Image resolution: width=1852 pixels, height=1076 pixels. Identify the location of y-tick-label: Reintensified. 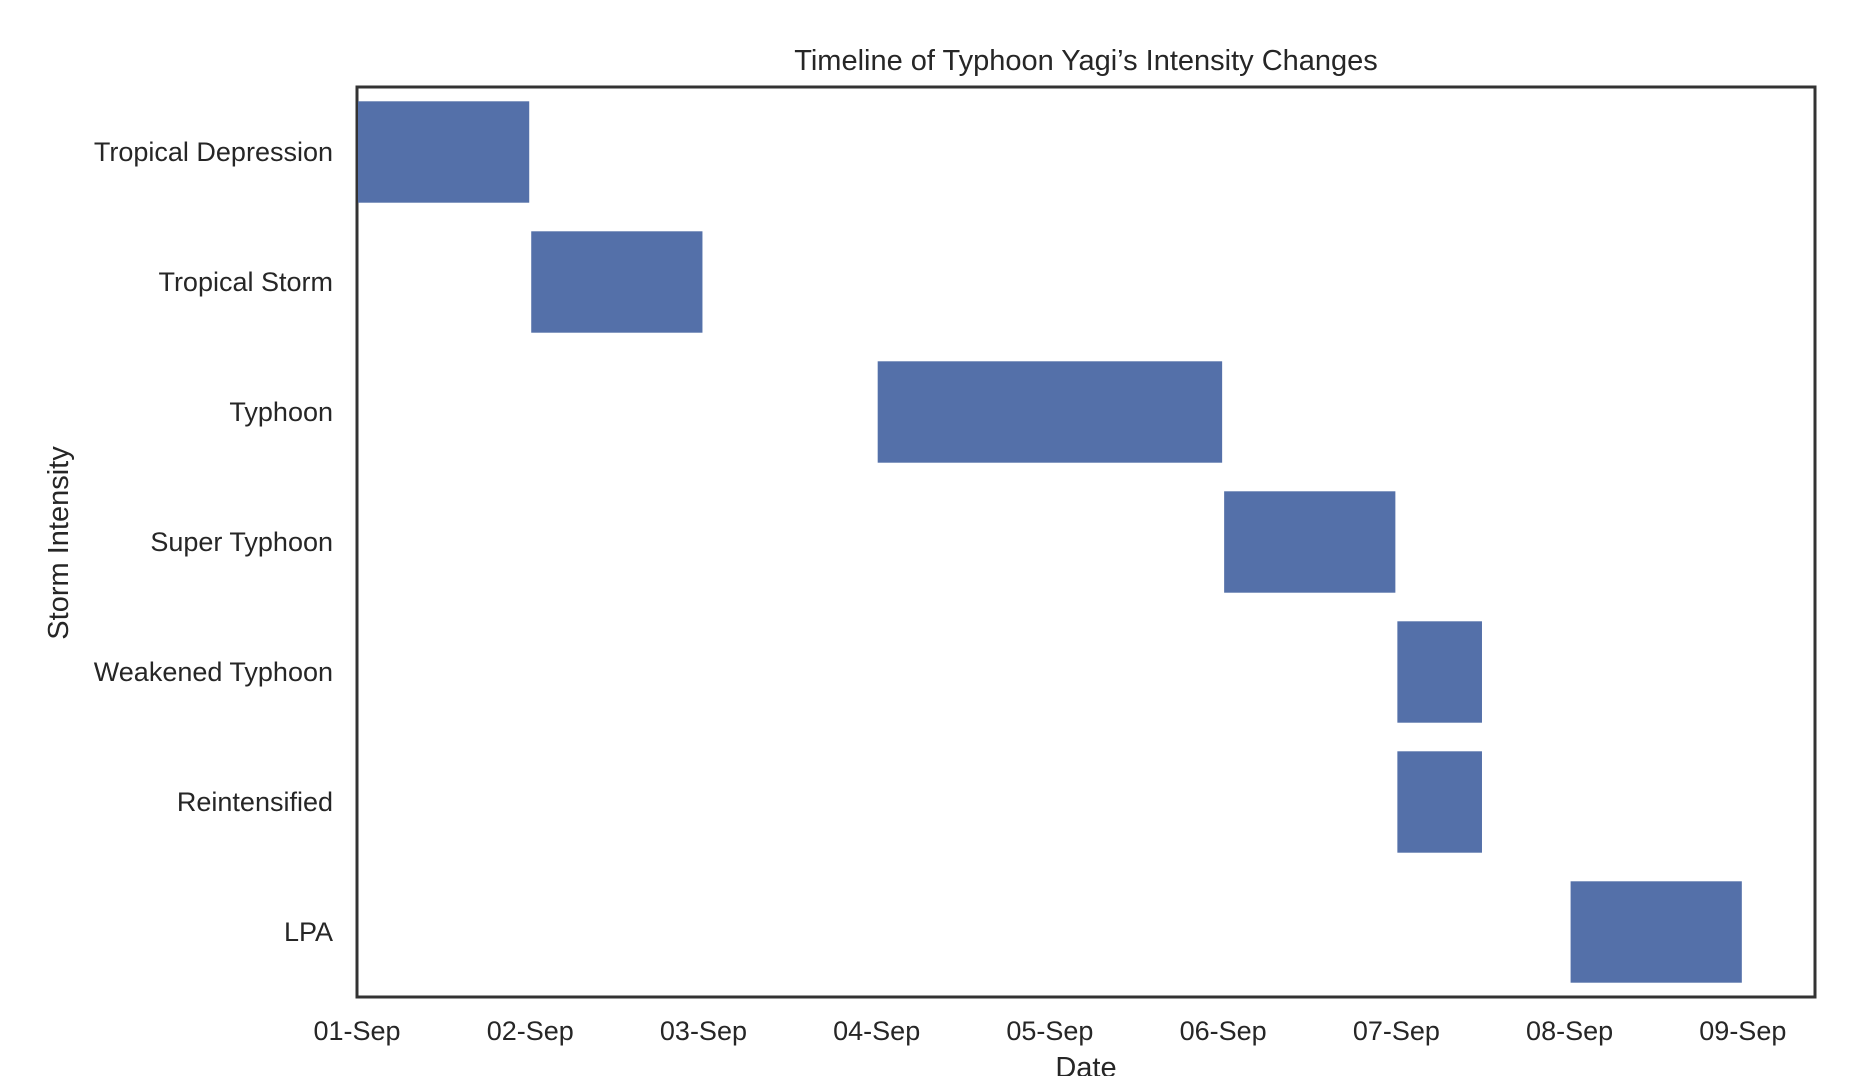
(255, 802).